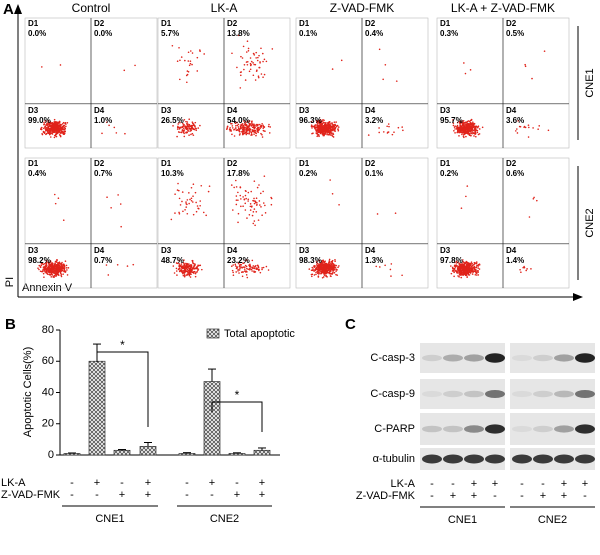 This screenshot has height=555, width=600. I want to click on y-tick-label: 0, so click(51, 455).